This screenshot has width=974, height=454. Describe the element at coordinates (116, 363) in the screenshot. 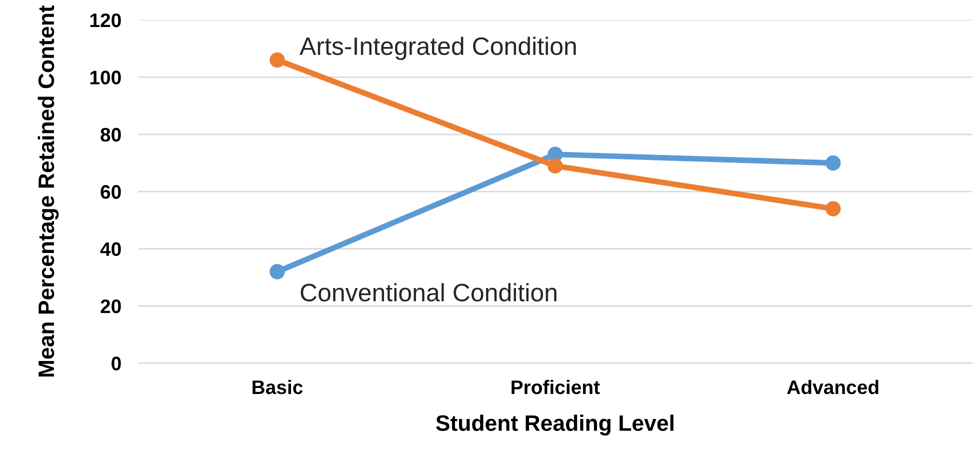

I see `y-tick-label: 0` at that location.